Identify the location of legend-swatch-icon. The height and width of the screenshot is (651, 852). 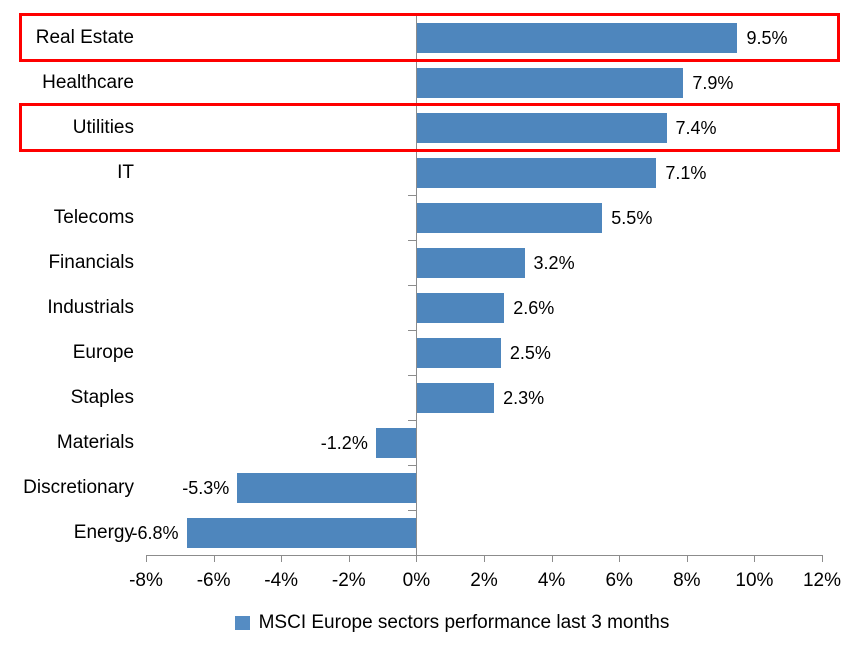
(242, 623).